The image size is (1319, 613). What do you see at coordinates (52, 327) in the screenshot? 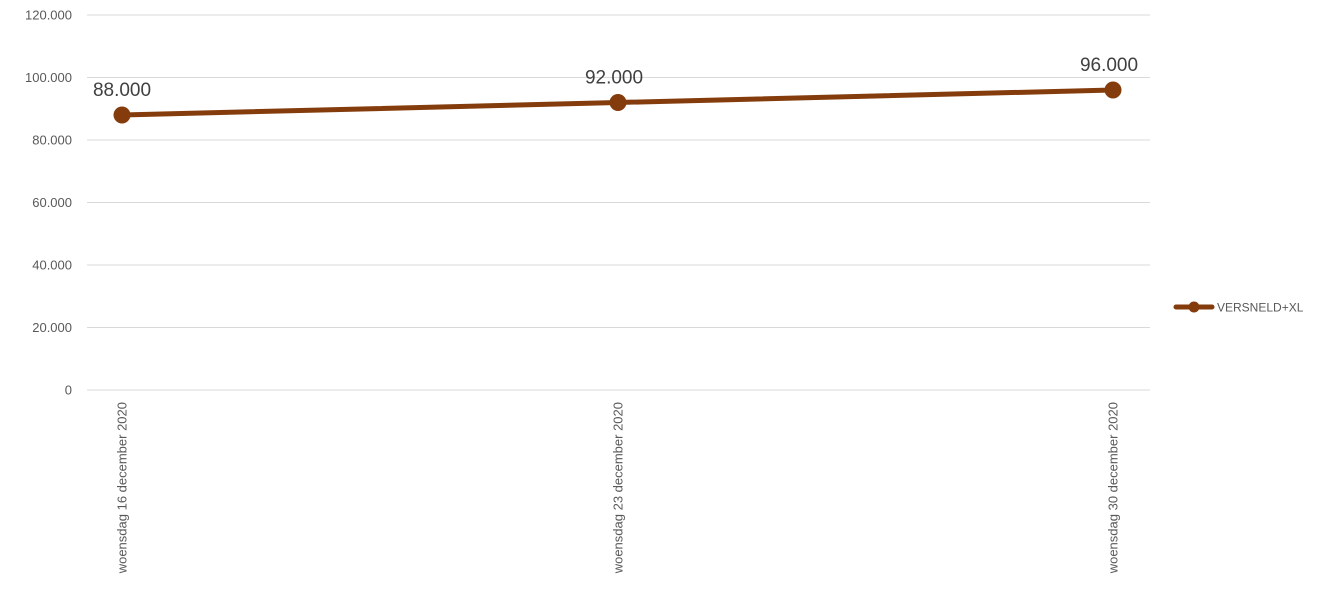
I see `y-tick-label: 20.000` at bounding box center [52, 327].